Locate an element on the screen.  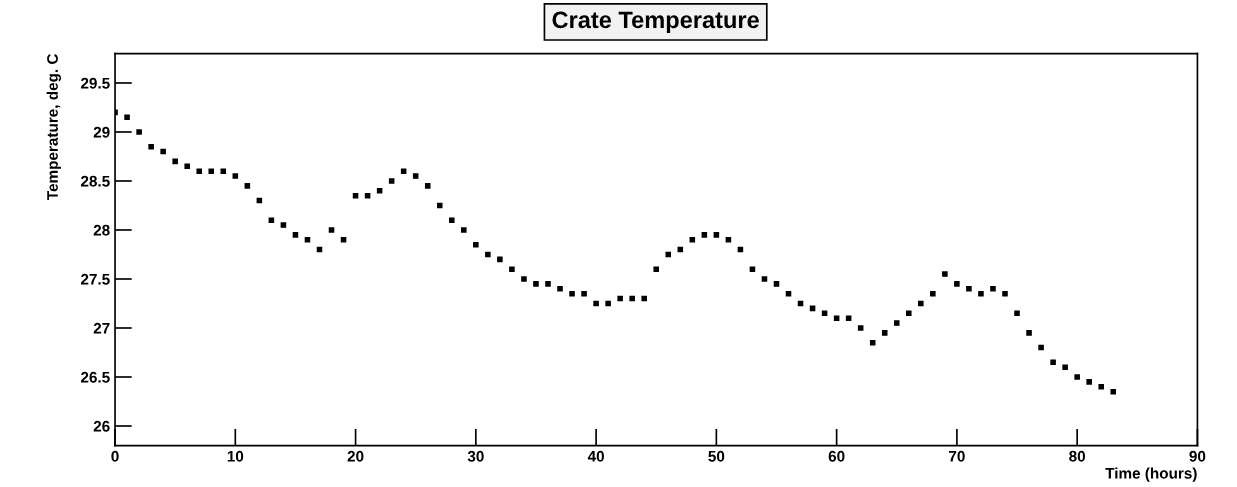
x-tick-label: 30 is located at coordinates (475, 456).